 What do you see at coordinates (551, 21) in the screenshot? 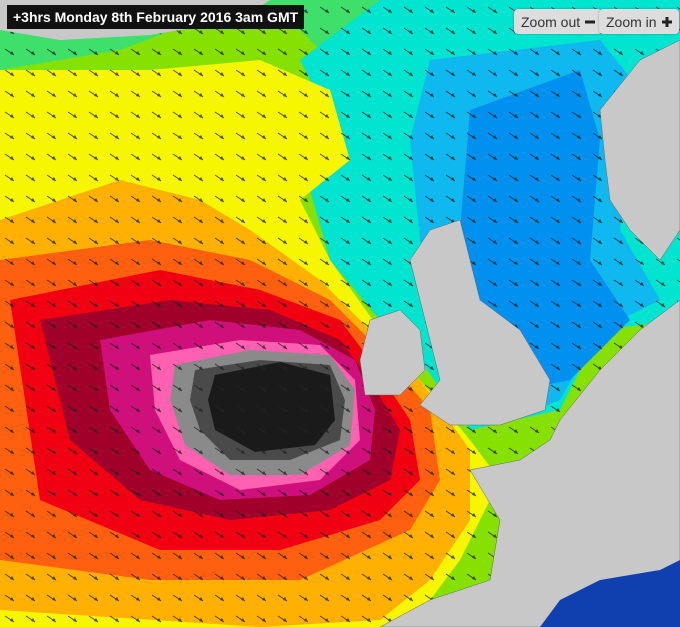
I see `zoom-out-label: Zoom out` at bounding box center [551, 21].